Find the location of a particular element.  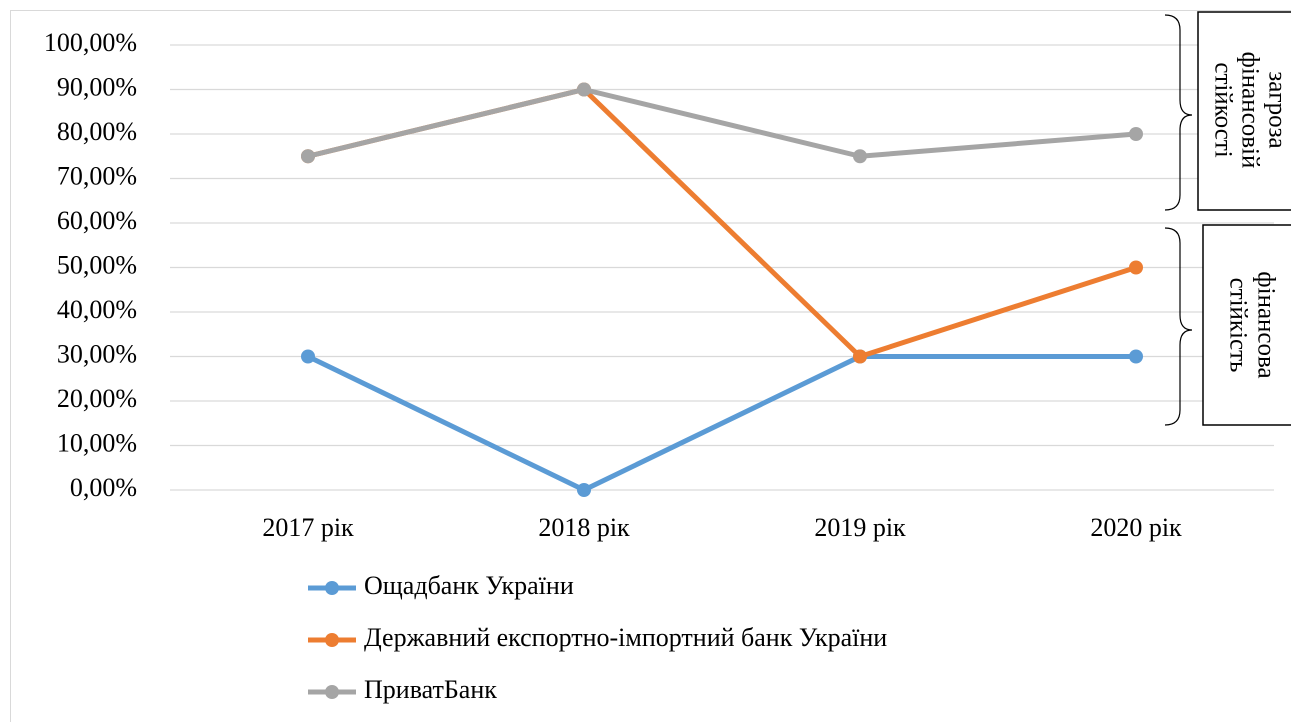

y-tick-label: 0,00% is located at coordinates (103, 487).